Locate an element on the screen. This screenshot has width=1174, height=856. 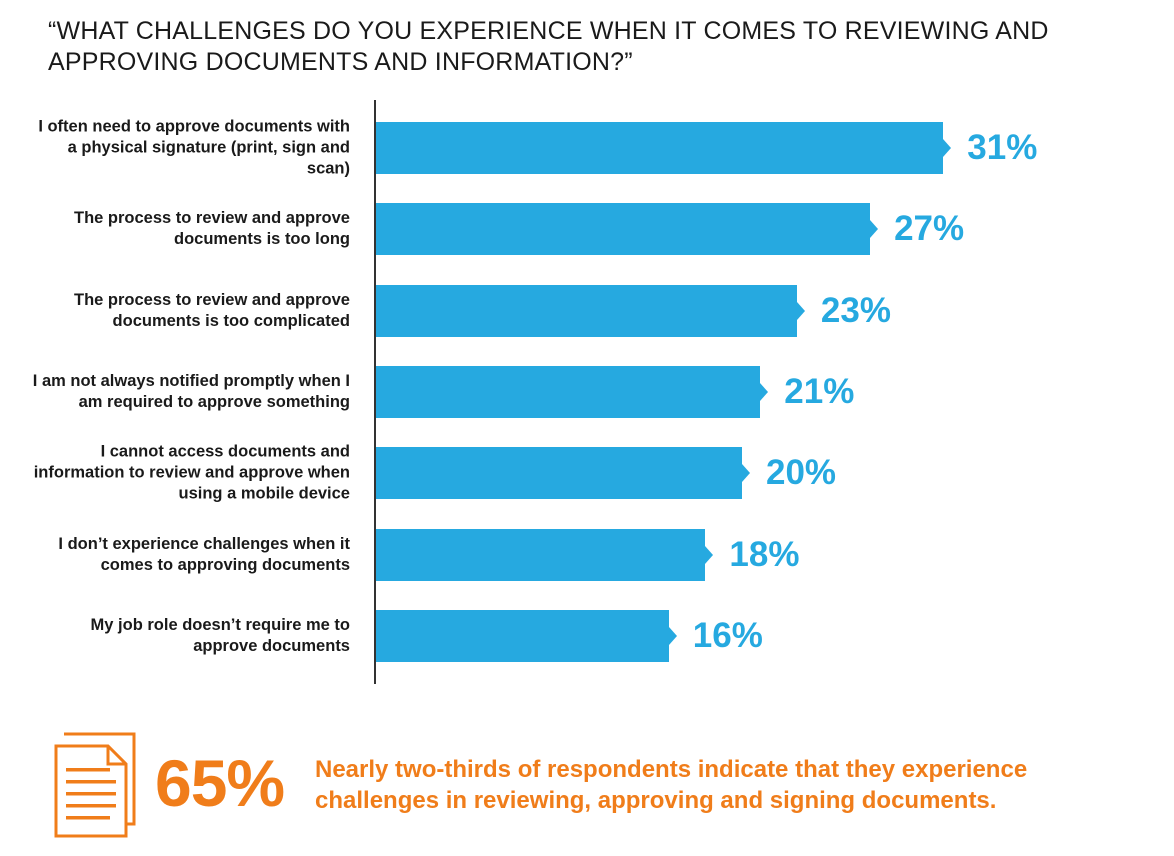
value-label: 27% is located at coordinates (929, 229).